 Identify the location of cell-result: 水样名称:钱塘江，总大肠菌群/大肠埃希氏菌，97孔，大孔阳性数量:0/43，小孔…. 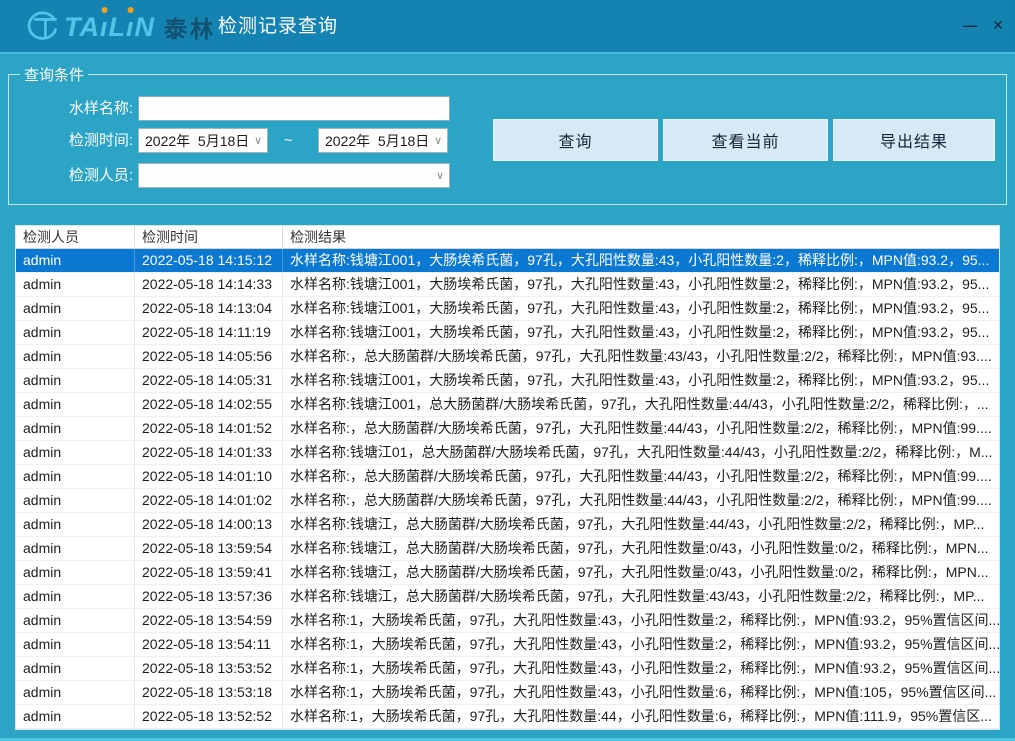
(639, 548).